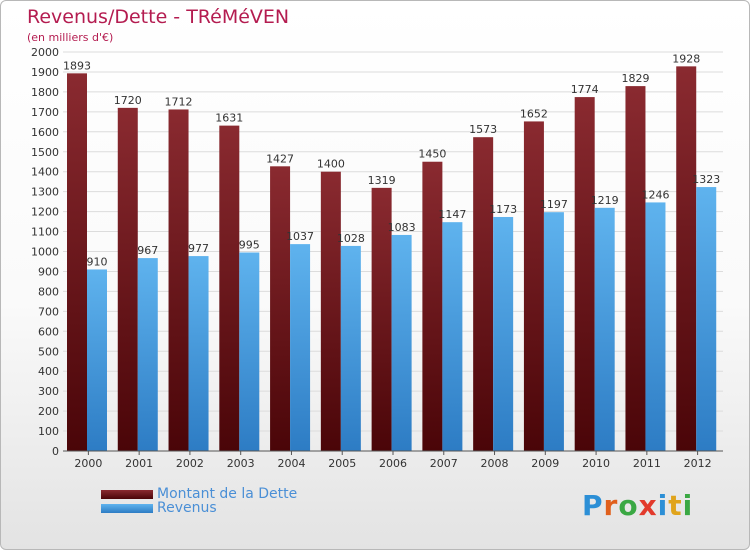 Image resolution: width=750 pixels, height=550 pixels. Describe the element at coordinates (48, 391) in the screenshot. I see `y-tick-label: 300` at that location.